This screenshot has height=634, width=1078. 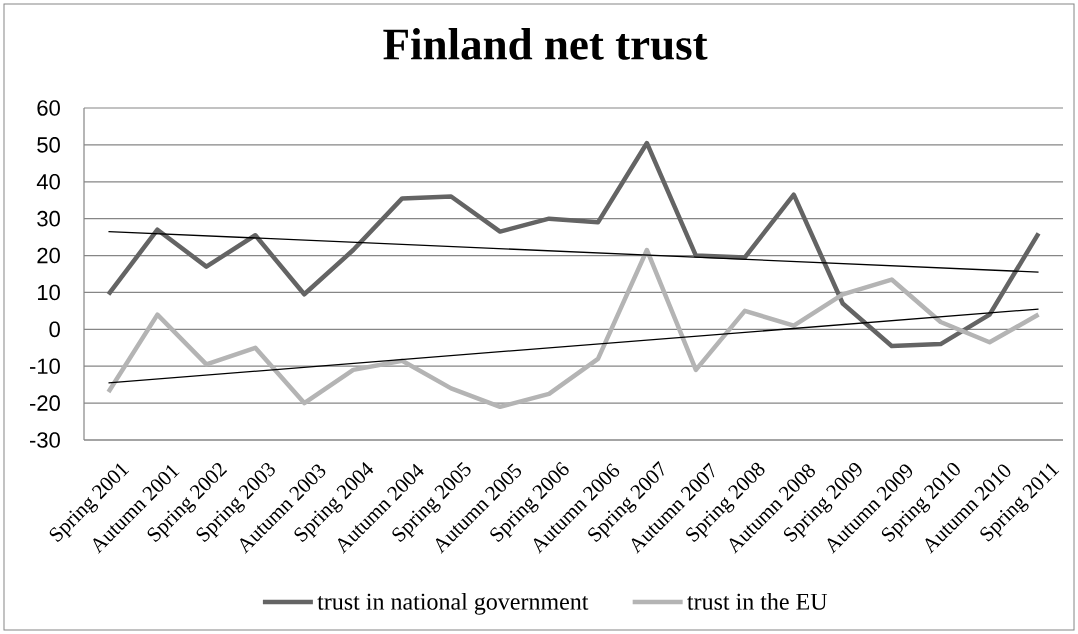 I want to click on y-tick-label: 10, so click(x=49, y=292).